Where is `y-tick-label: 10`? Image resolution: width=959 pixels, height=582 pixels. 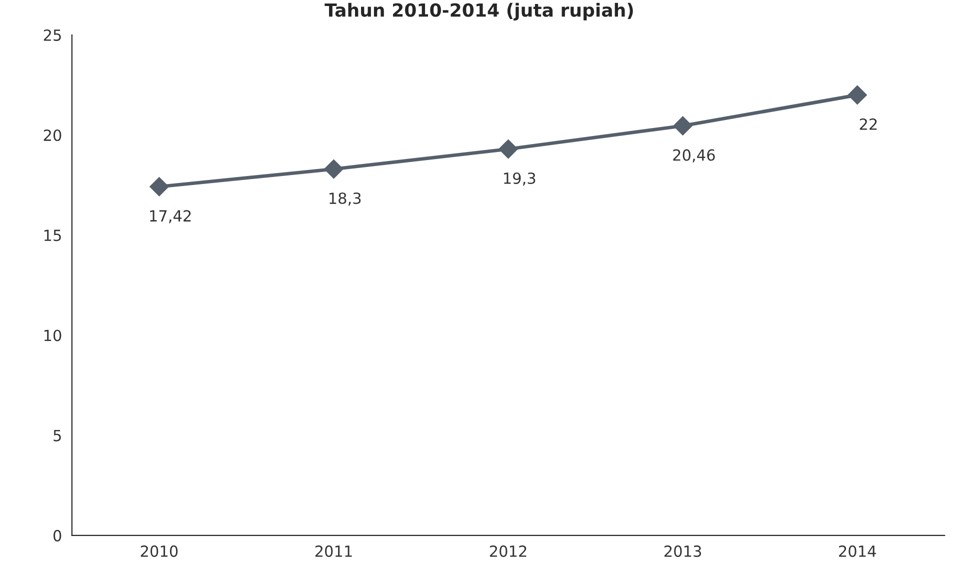
y-tick-label: 10 is located at coordinates (53, 336).